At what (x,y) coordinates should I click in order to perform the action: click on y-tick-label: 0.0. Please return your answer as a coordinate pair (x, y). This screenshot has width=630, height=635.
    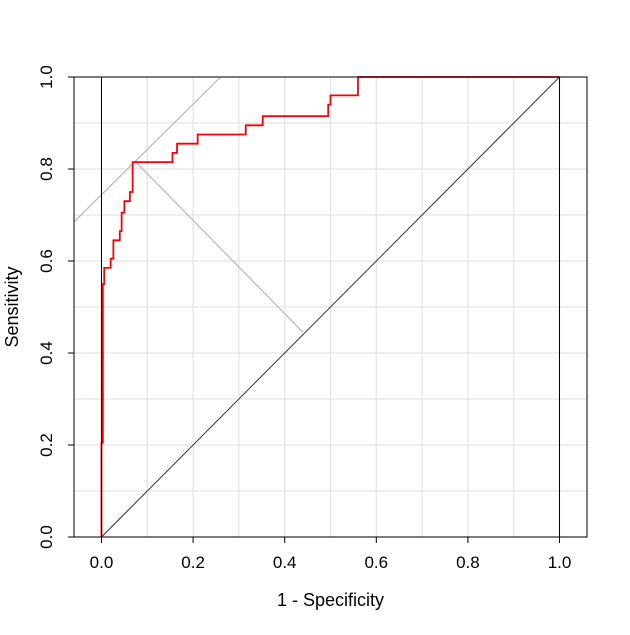
    Looking at the image, I should click on (46, 537).